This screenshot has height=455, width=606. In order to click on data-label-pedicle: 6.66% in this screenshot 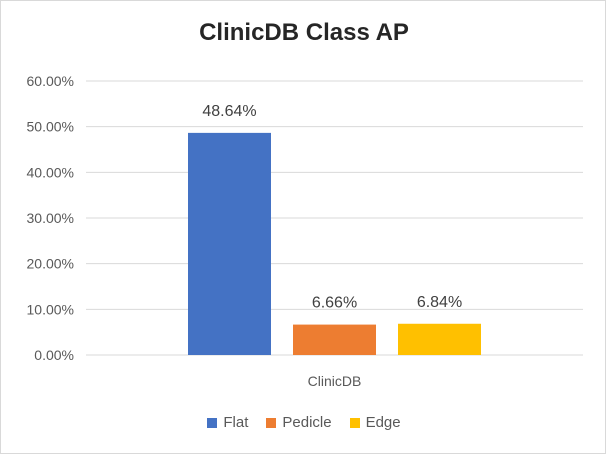, I will do `click(334, 303)`.